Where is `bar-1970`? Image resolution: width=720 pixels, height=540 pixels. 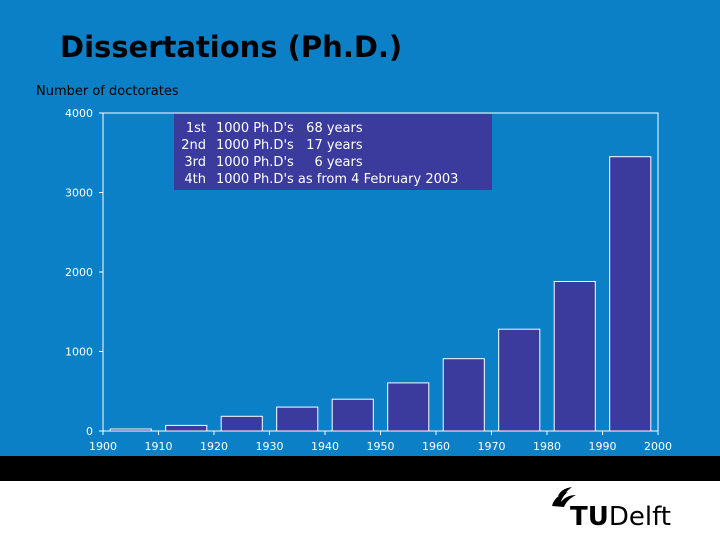
bar-1970 is located at coordinates (519, 380).